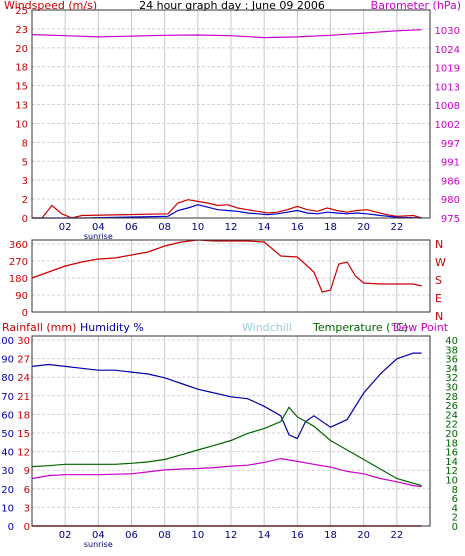  I want to click on temperature-ytick: 0, so click(455, 527).